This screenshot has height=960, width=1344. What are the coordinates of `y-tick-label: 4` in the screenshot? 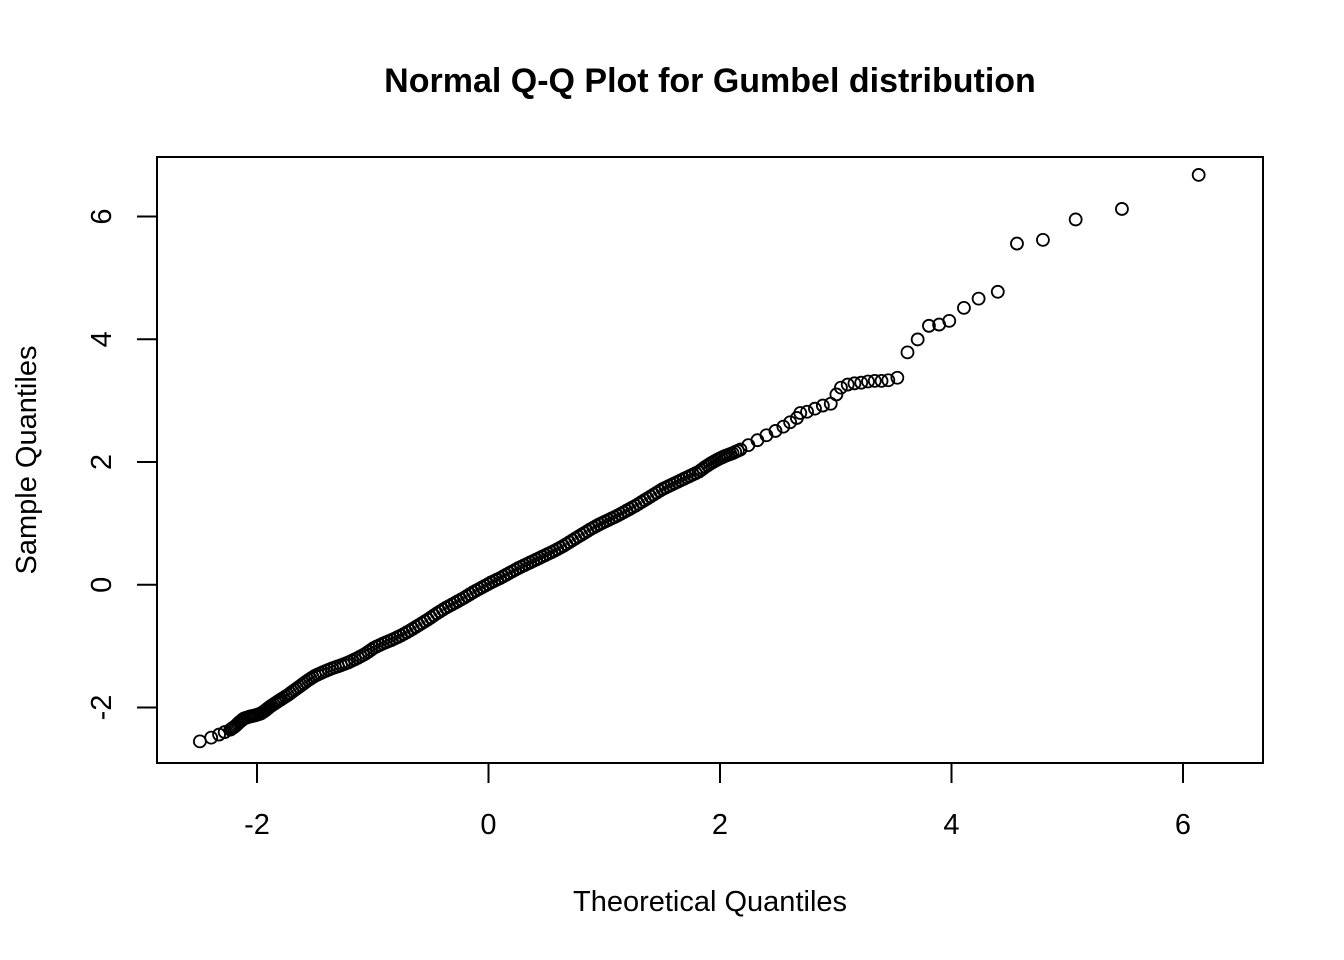 It's located at (102, 339).